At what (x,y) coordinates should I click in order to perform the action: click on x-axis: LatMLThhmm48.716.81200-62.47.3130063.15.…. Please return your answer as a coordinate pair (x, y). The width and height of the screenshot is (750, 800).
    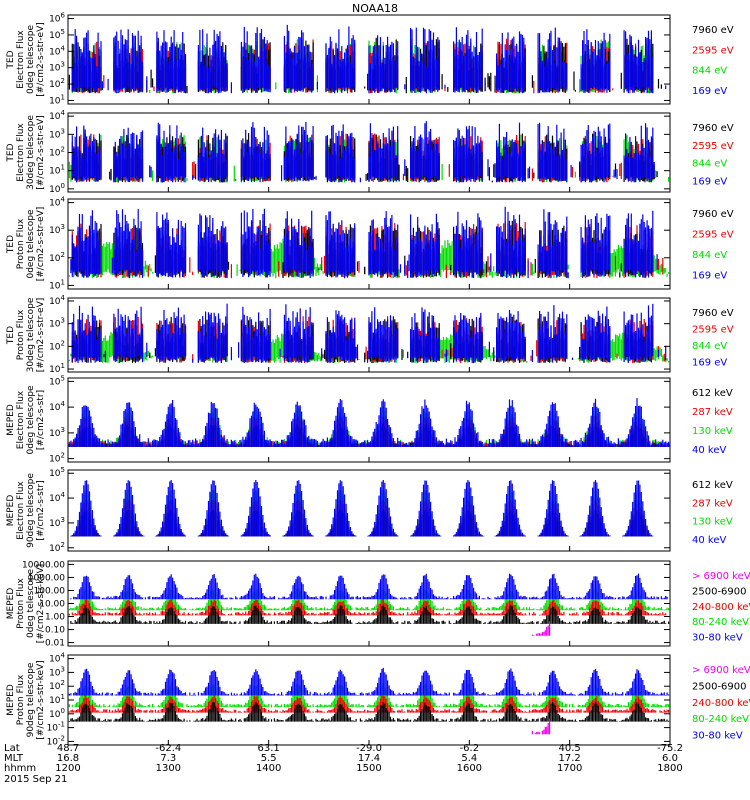
    Looking at the image, I should click on (343, 764).